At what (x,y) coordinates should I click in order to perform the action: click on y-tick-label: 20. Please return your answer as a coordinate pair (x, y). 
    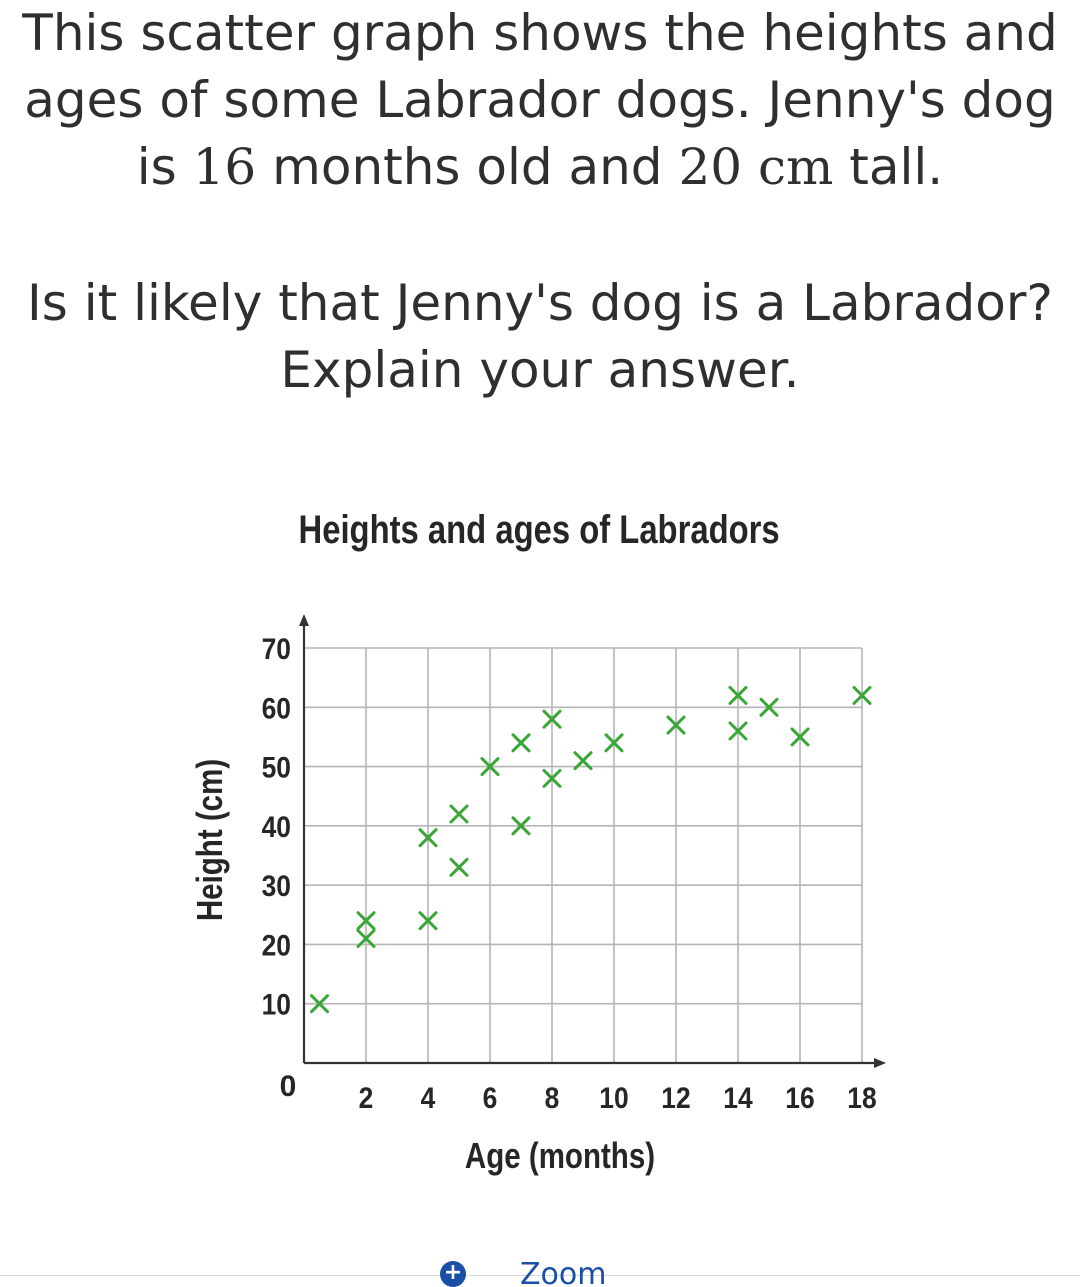
    Looking at the image, I should click on (276, 945).